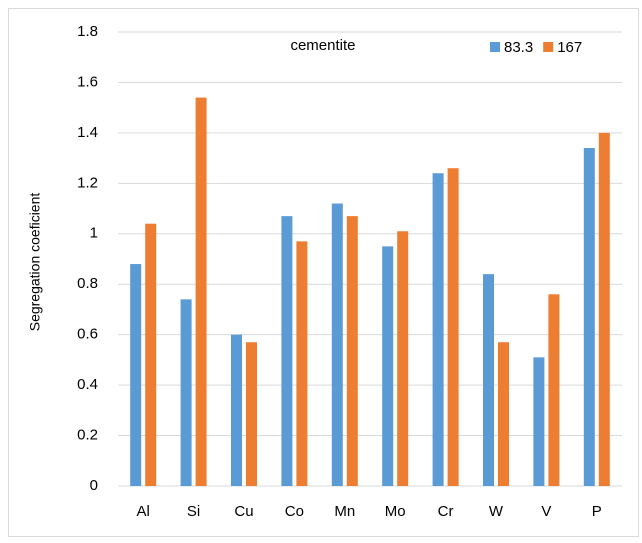 This screenshot has height=543, width=642. Describe the element at coordinates (546, 511) in the screenshot. I see `x-tick-label: V` at that location.